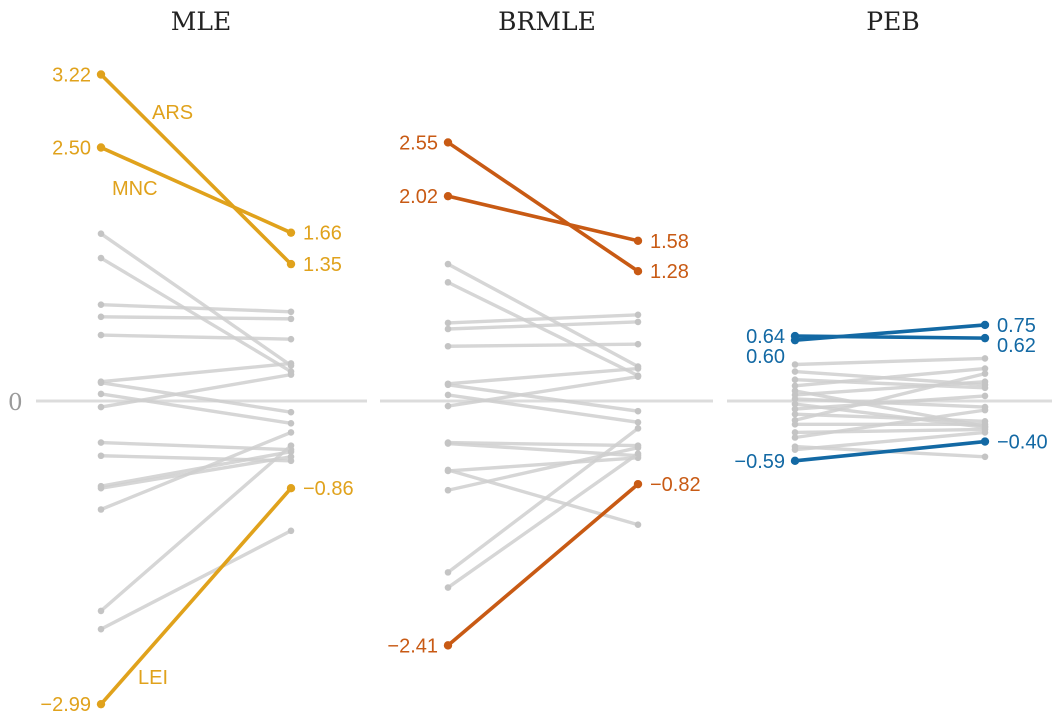 The width and height of the screenshot is (1052, 719). Describe the element at coordinates (71, 75) in the screenshot. I see `highlight-series-ars-value-label-left: 3.22` at that location.